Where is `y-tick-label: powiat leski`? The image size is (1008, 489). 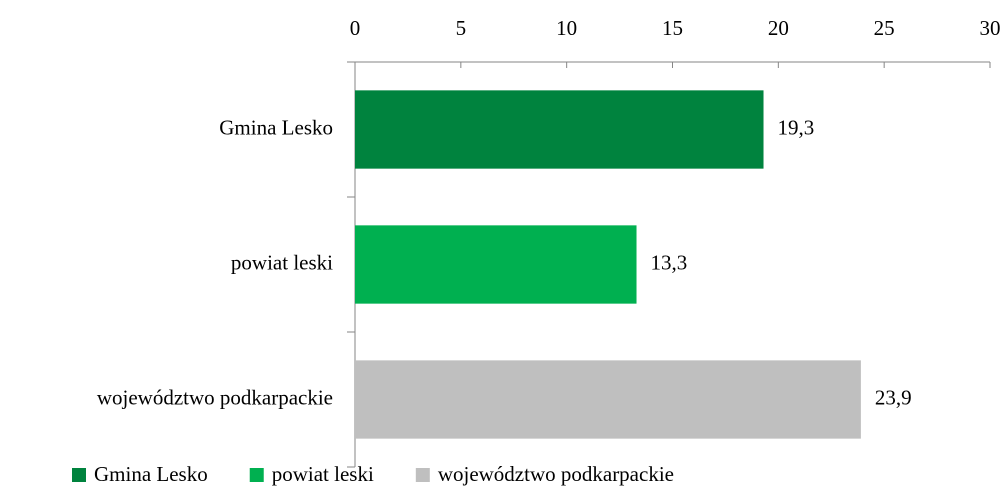
y-tick-label: powiat leski is located at coordinates (282, 262).